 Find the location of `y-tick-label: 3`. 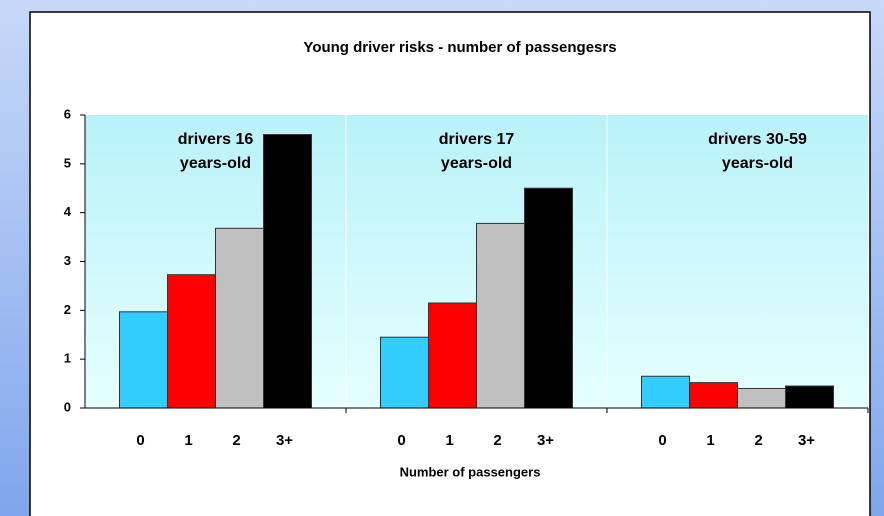

y-tick-label: 3 is located at coordinates (67, 260).